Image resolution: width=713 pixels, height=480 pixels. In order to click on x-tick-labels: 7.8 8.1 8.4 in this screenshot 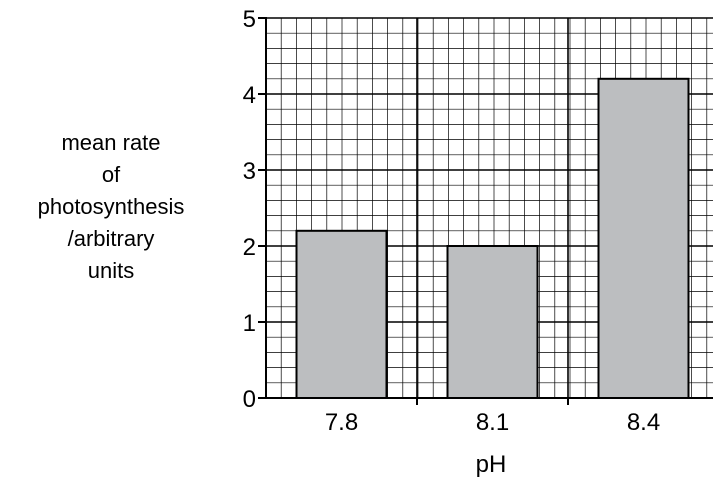, I will do `click(492, 422)`.